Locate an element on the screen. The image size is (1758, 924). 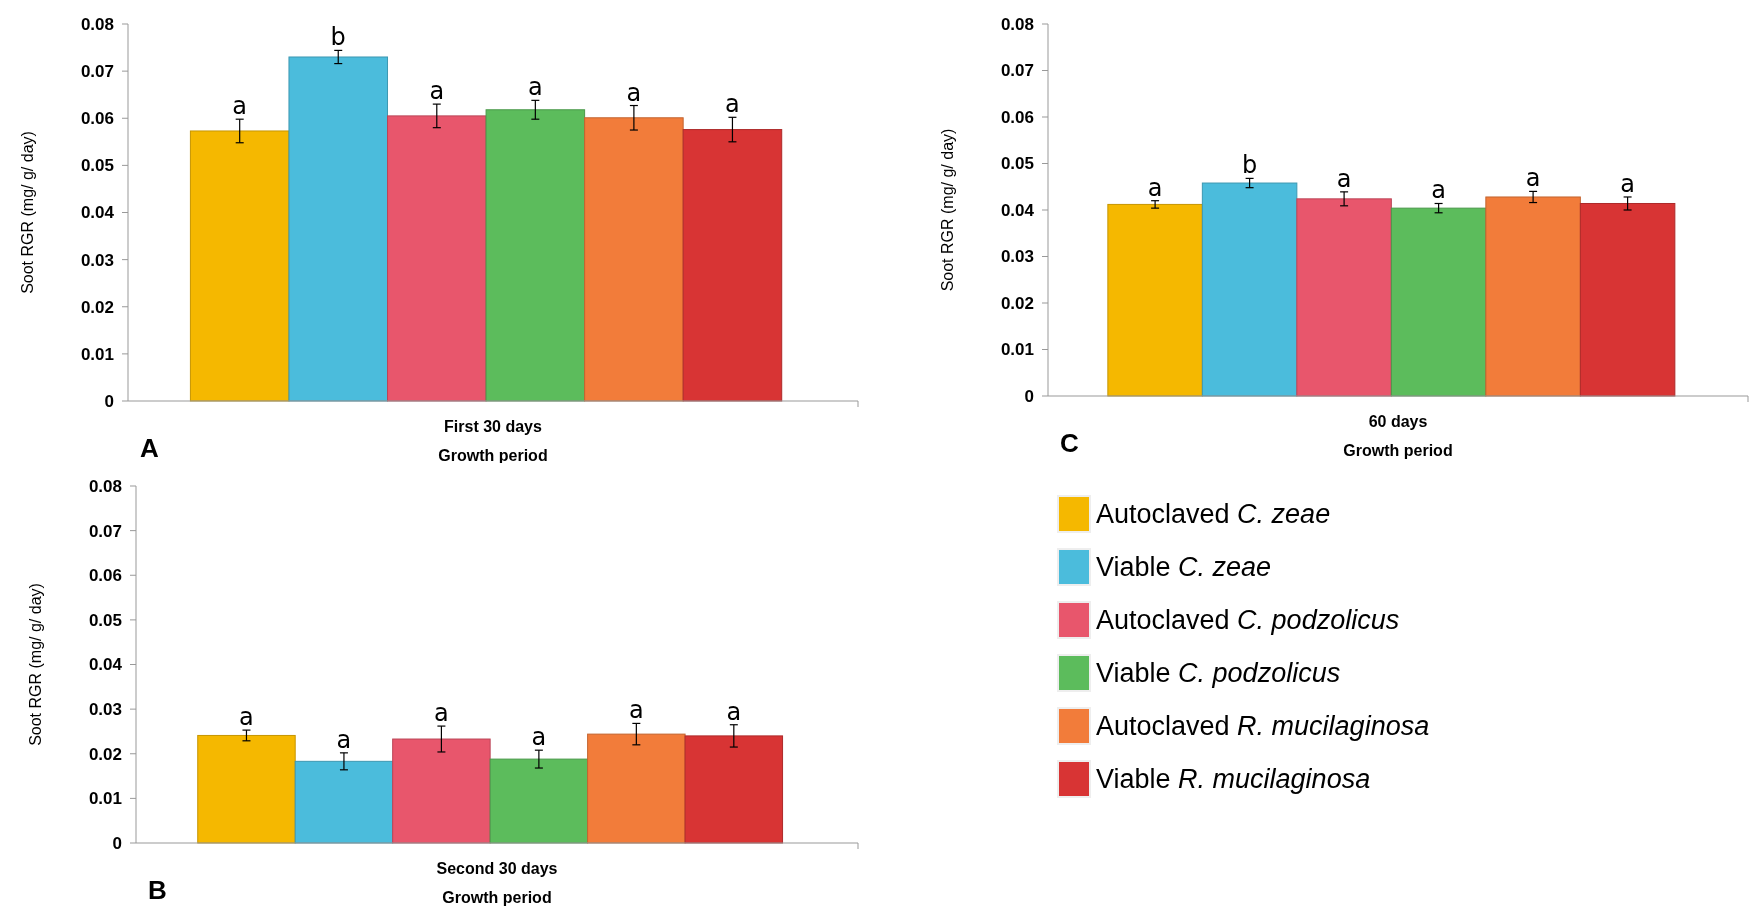
legend-label: Viable R. mucilaginosa is located at coordinates (1233, 779).